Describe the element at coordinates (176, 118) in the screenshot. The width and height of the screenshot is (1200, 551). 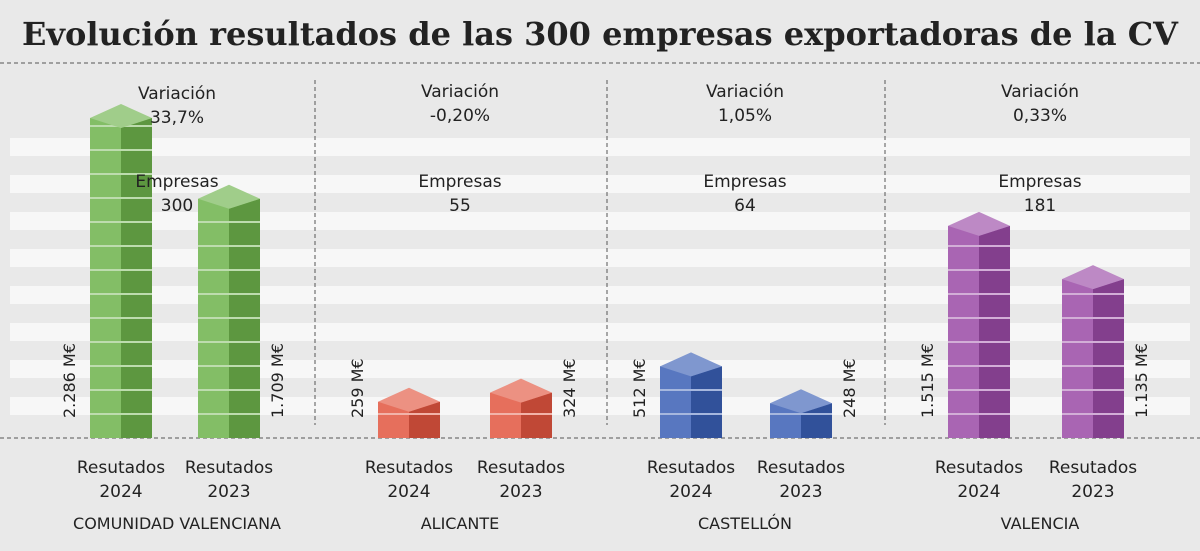
I see `variation-value: 33,7%` at that location.